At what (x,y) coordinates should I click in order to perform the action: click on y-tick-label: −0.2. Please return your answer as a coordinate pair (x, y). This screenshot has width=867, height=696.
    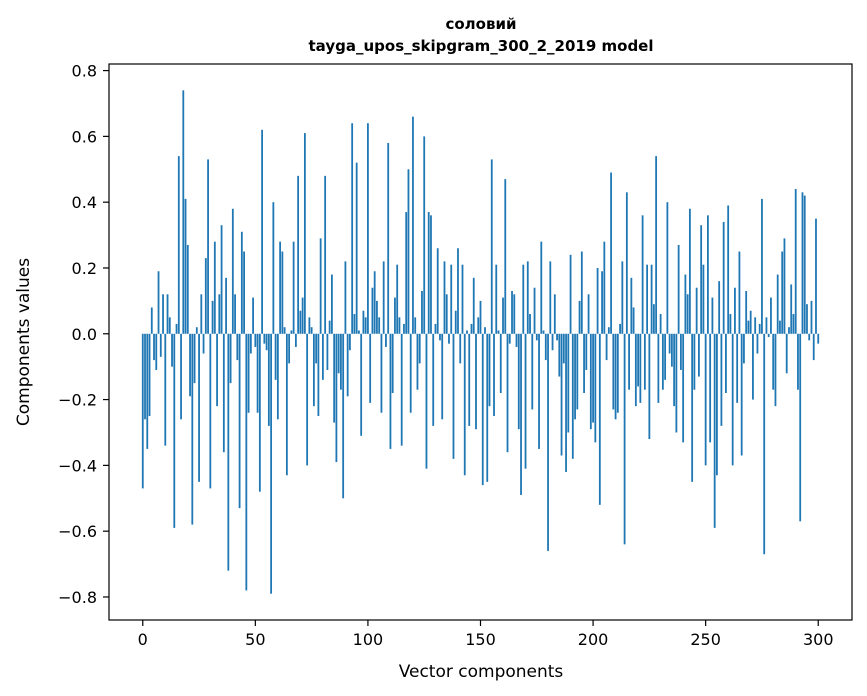
    Looking at the image, I should click on (77, 400).